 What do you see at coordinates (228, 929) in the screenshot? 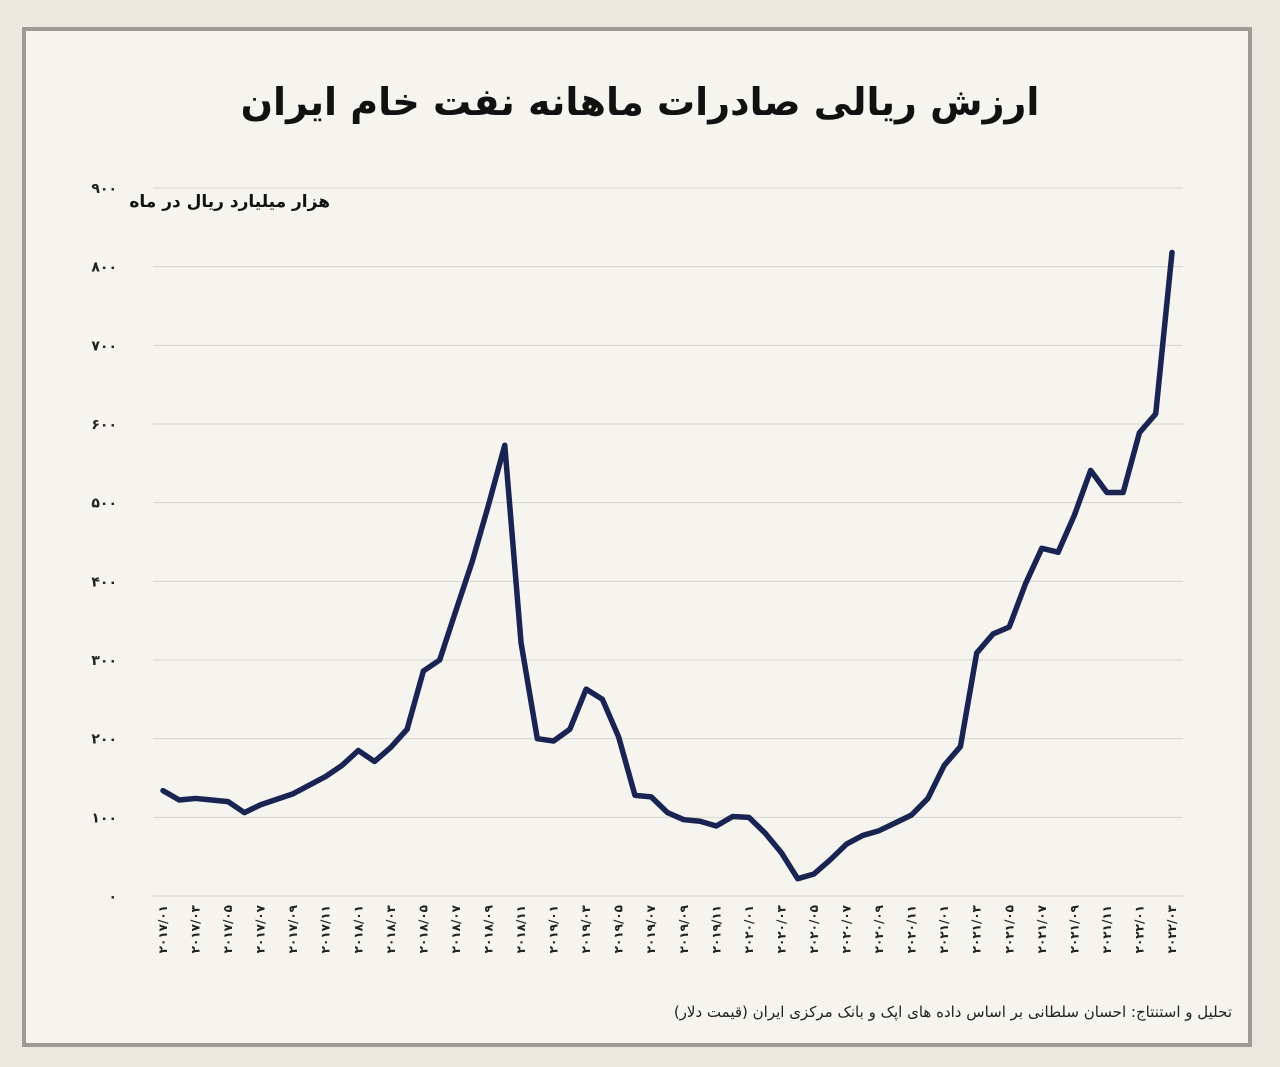
I see `x-tick-label: ۲۰۱۷/۰۵` at bounding box center [228, 929].